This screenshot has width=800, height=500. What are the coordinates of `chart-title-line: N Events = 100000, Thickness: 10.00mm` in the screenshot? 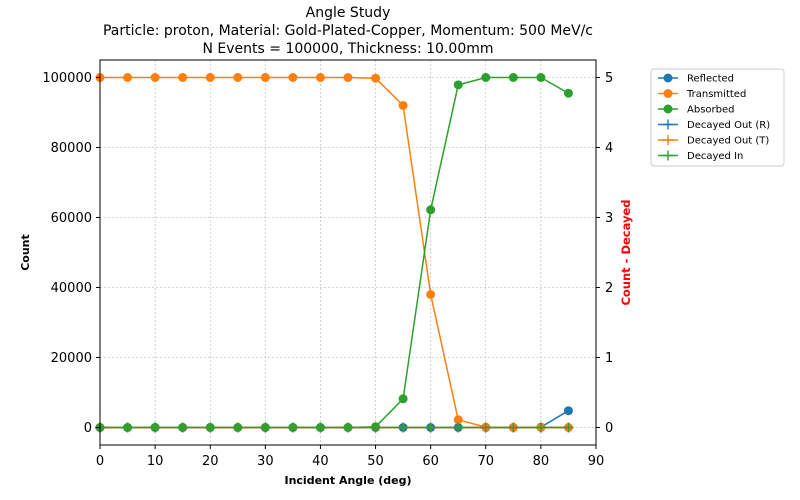 It's located at (347, 49).